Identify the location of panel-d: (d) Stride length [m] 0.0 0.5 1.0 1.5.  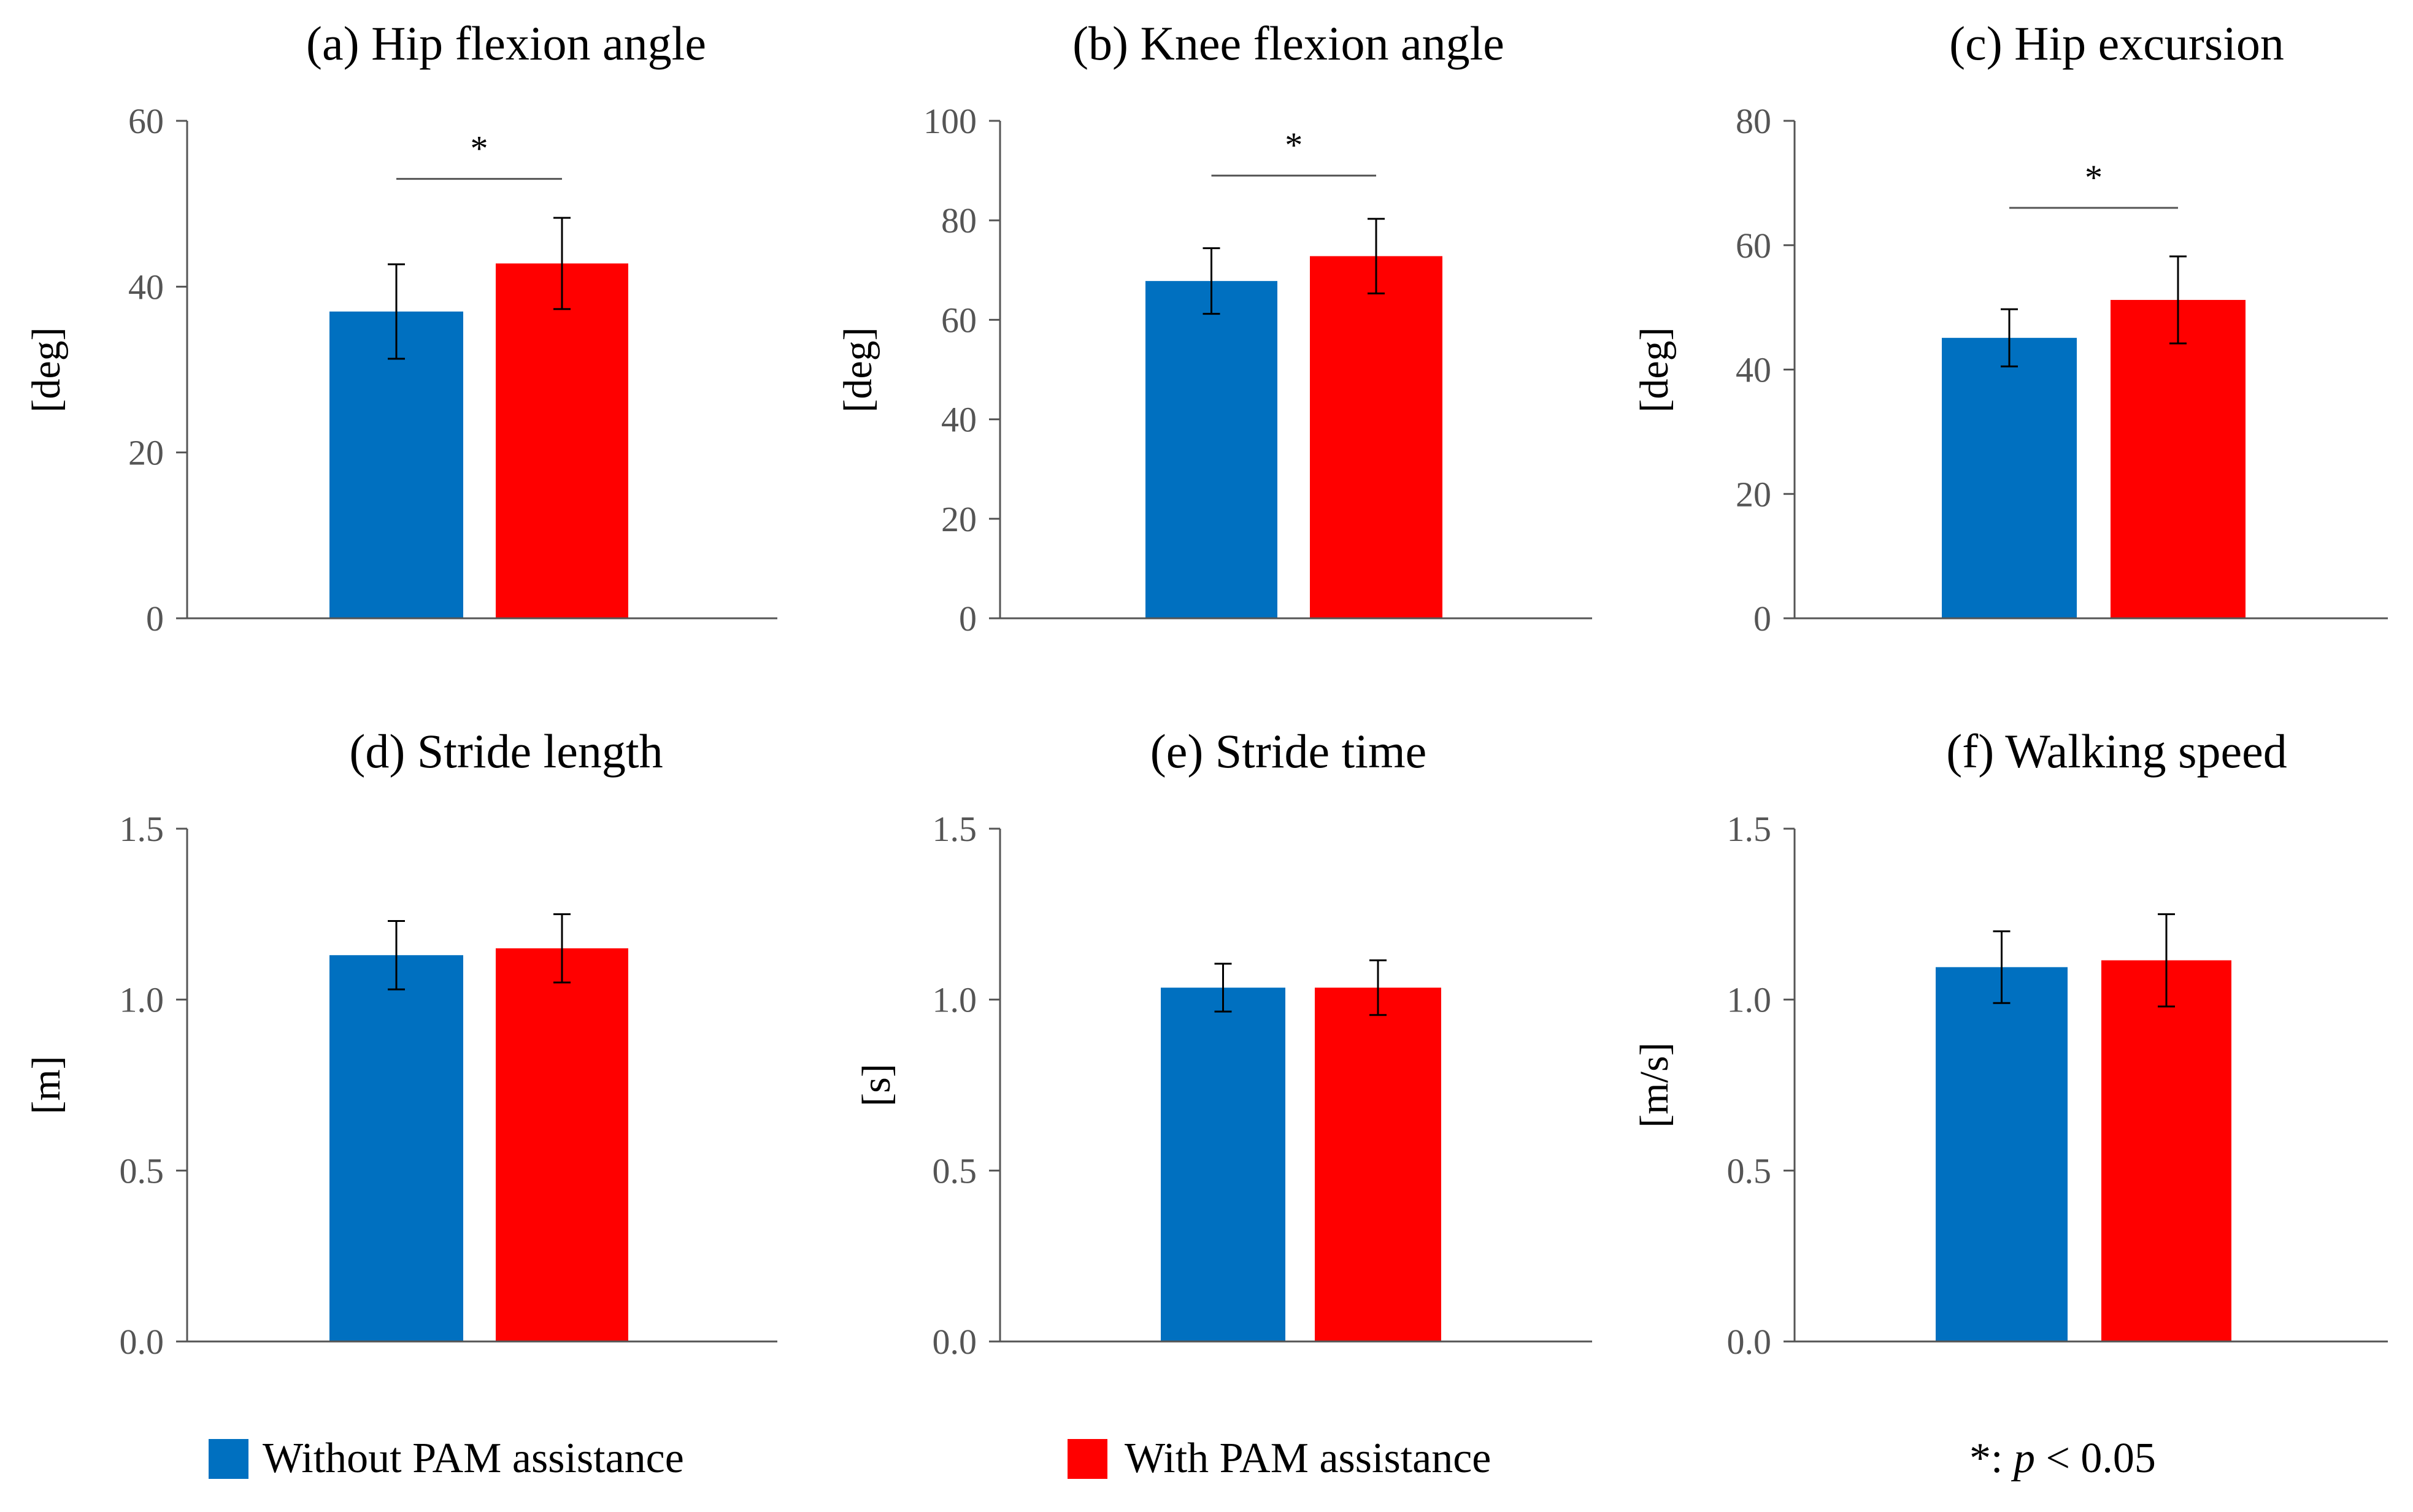
(400, 1043).